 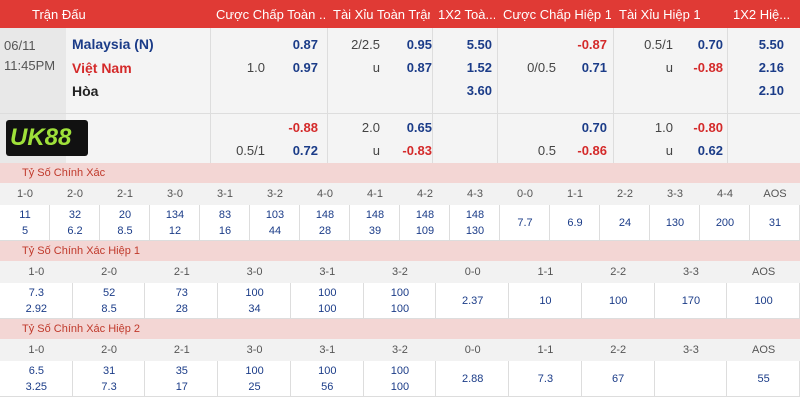 What do you see at coordinates (175, 231) in the screenshot?
I see `score-odds: 12` at bounding box center [175, 231].